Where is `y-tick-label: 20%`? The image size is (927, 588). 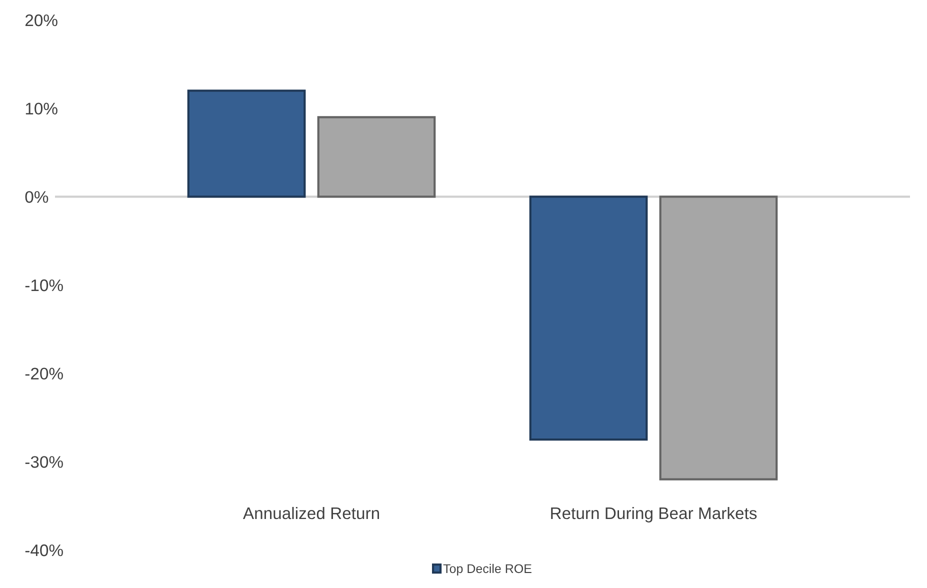 y-tick-label: 20% is located at coordinates (41, 20).